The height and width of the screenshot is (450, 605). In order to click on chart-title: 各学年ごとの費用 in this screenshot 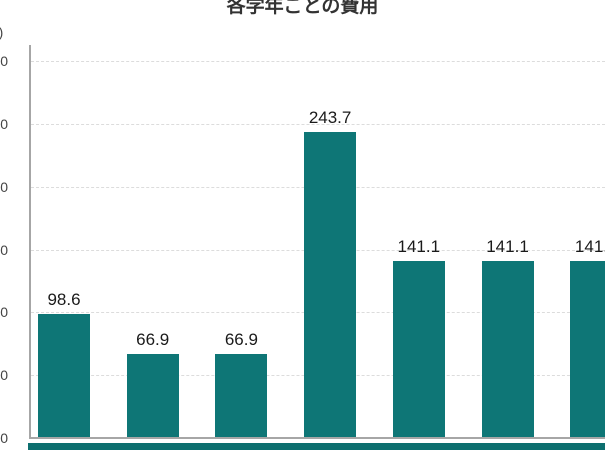, I will do `click(302, 8)`.